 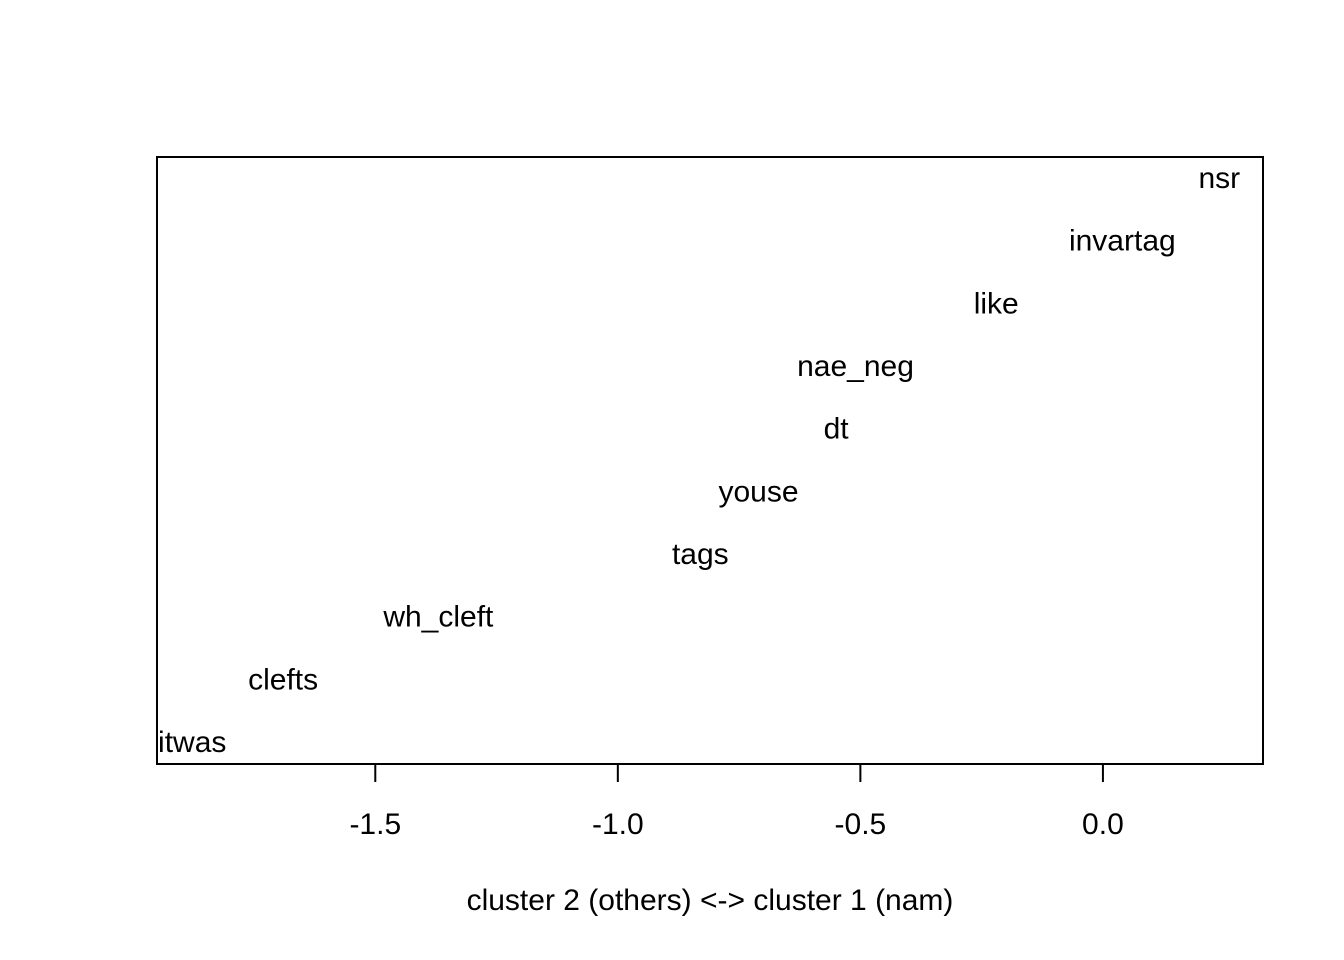 I want to click on x-axis-title: cluster 2 (others) <-> cluster 1 (nam), so click(x=710, y=900).